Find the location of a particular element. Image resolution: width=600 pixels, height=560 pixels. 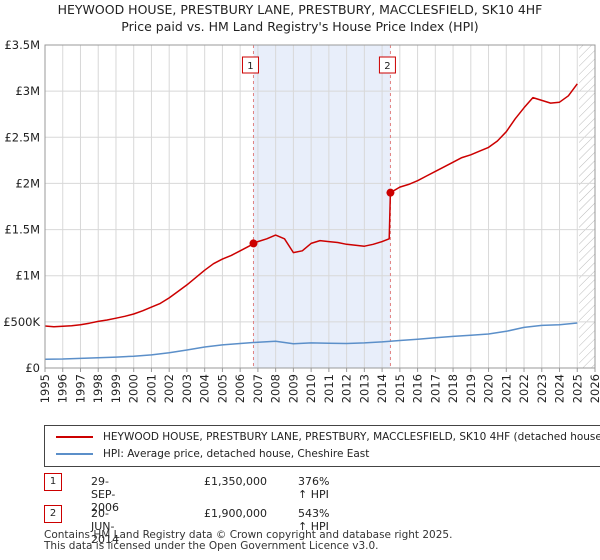

x-tick-label: 2004 is located at coordinates (205, 388).